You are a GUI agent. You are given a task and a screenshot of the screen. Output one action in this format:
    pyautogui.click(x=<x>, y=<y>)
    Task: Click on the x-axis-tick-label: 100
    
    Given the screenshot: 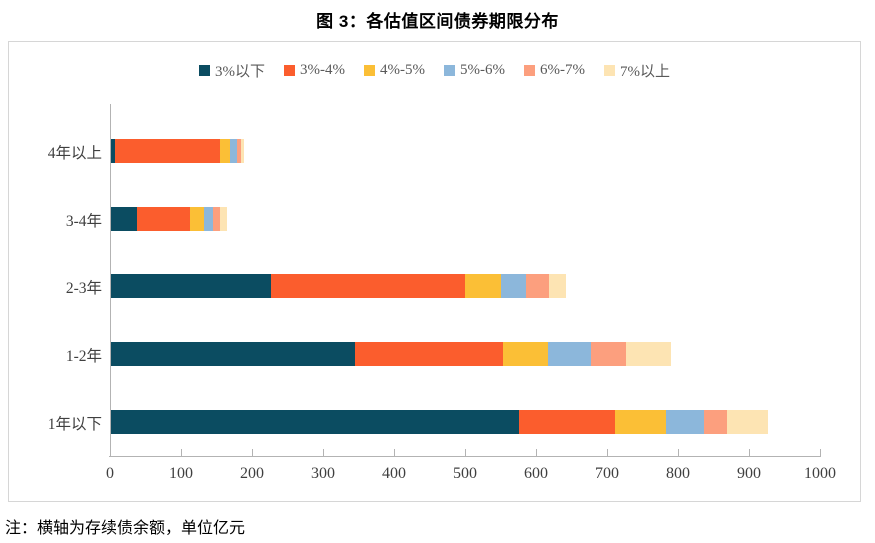 What is the action you would take?
    pyautogui.click(x=181, y=473)
    